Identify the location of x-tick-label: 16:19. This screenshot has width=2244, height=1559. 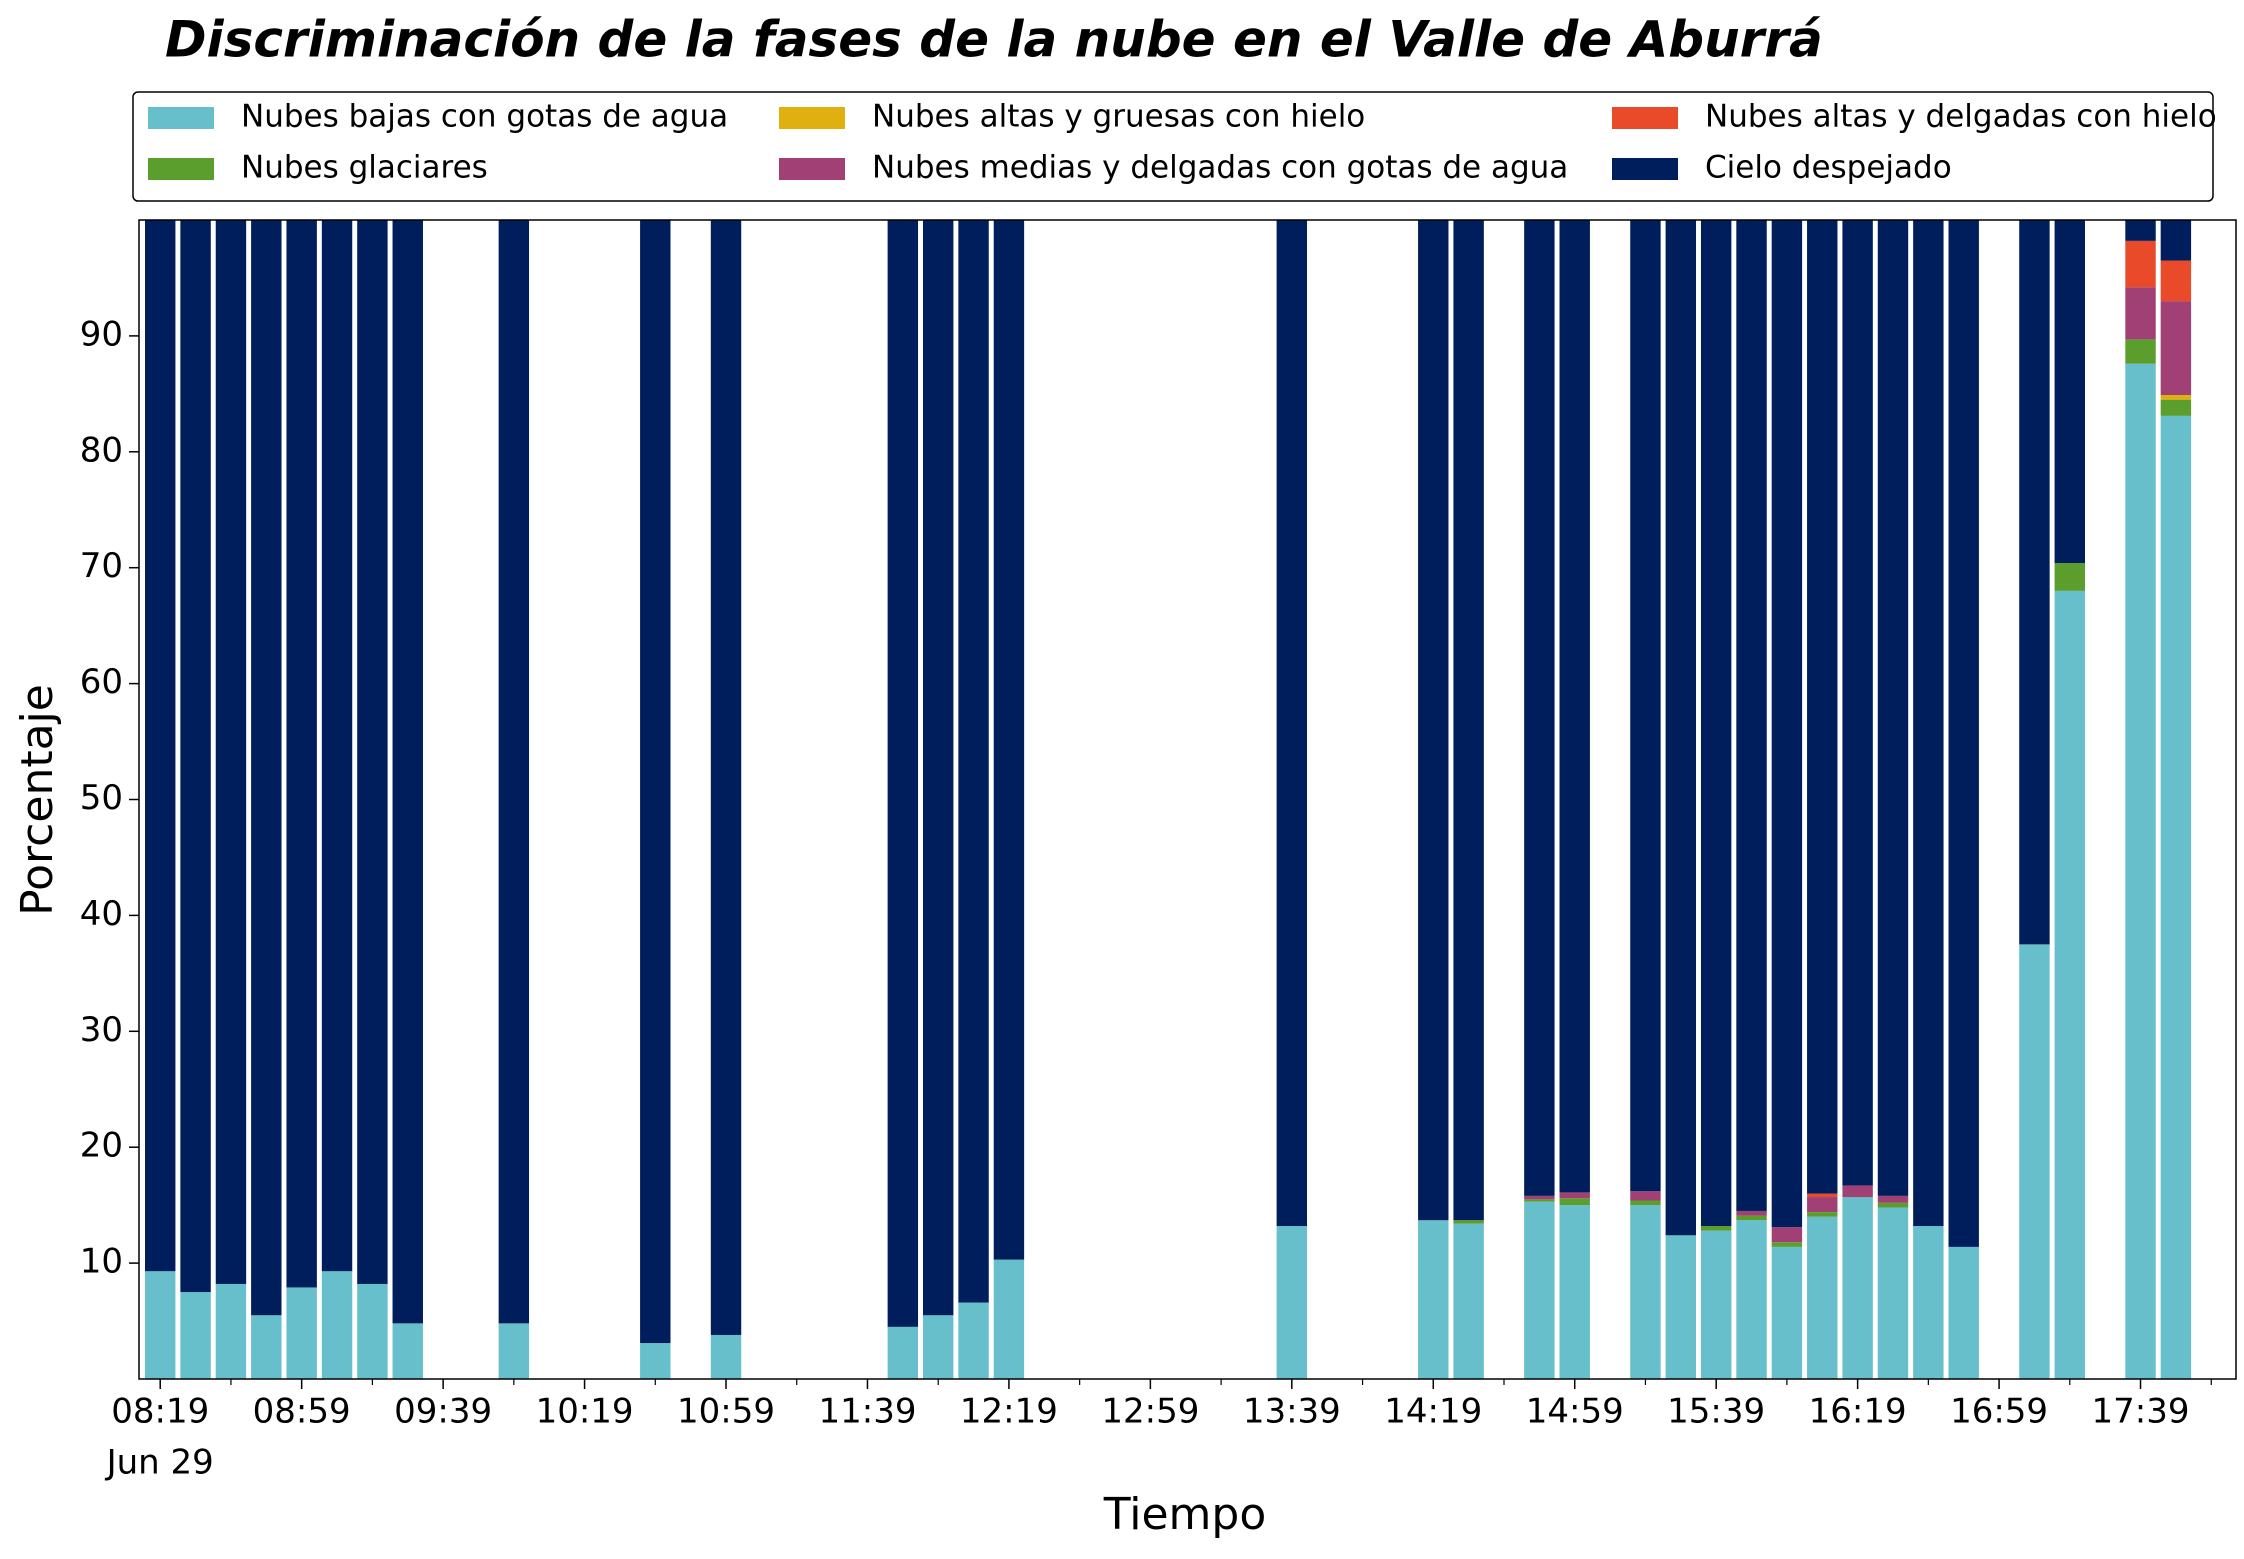
(1858, 1412).